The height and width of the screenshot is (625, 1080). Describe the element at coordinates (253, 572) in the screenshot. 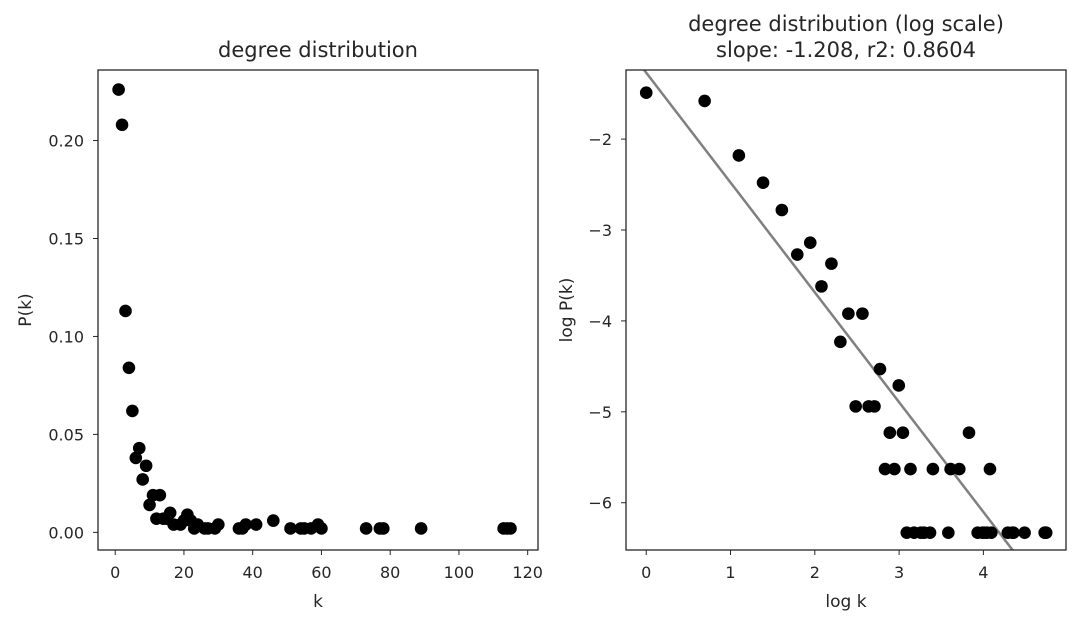

I see `x-tick-label: 40` at that location.